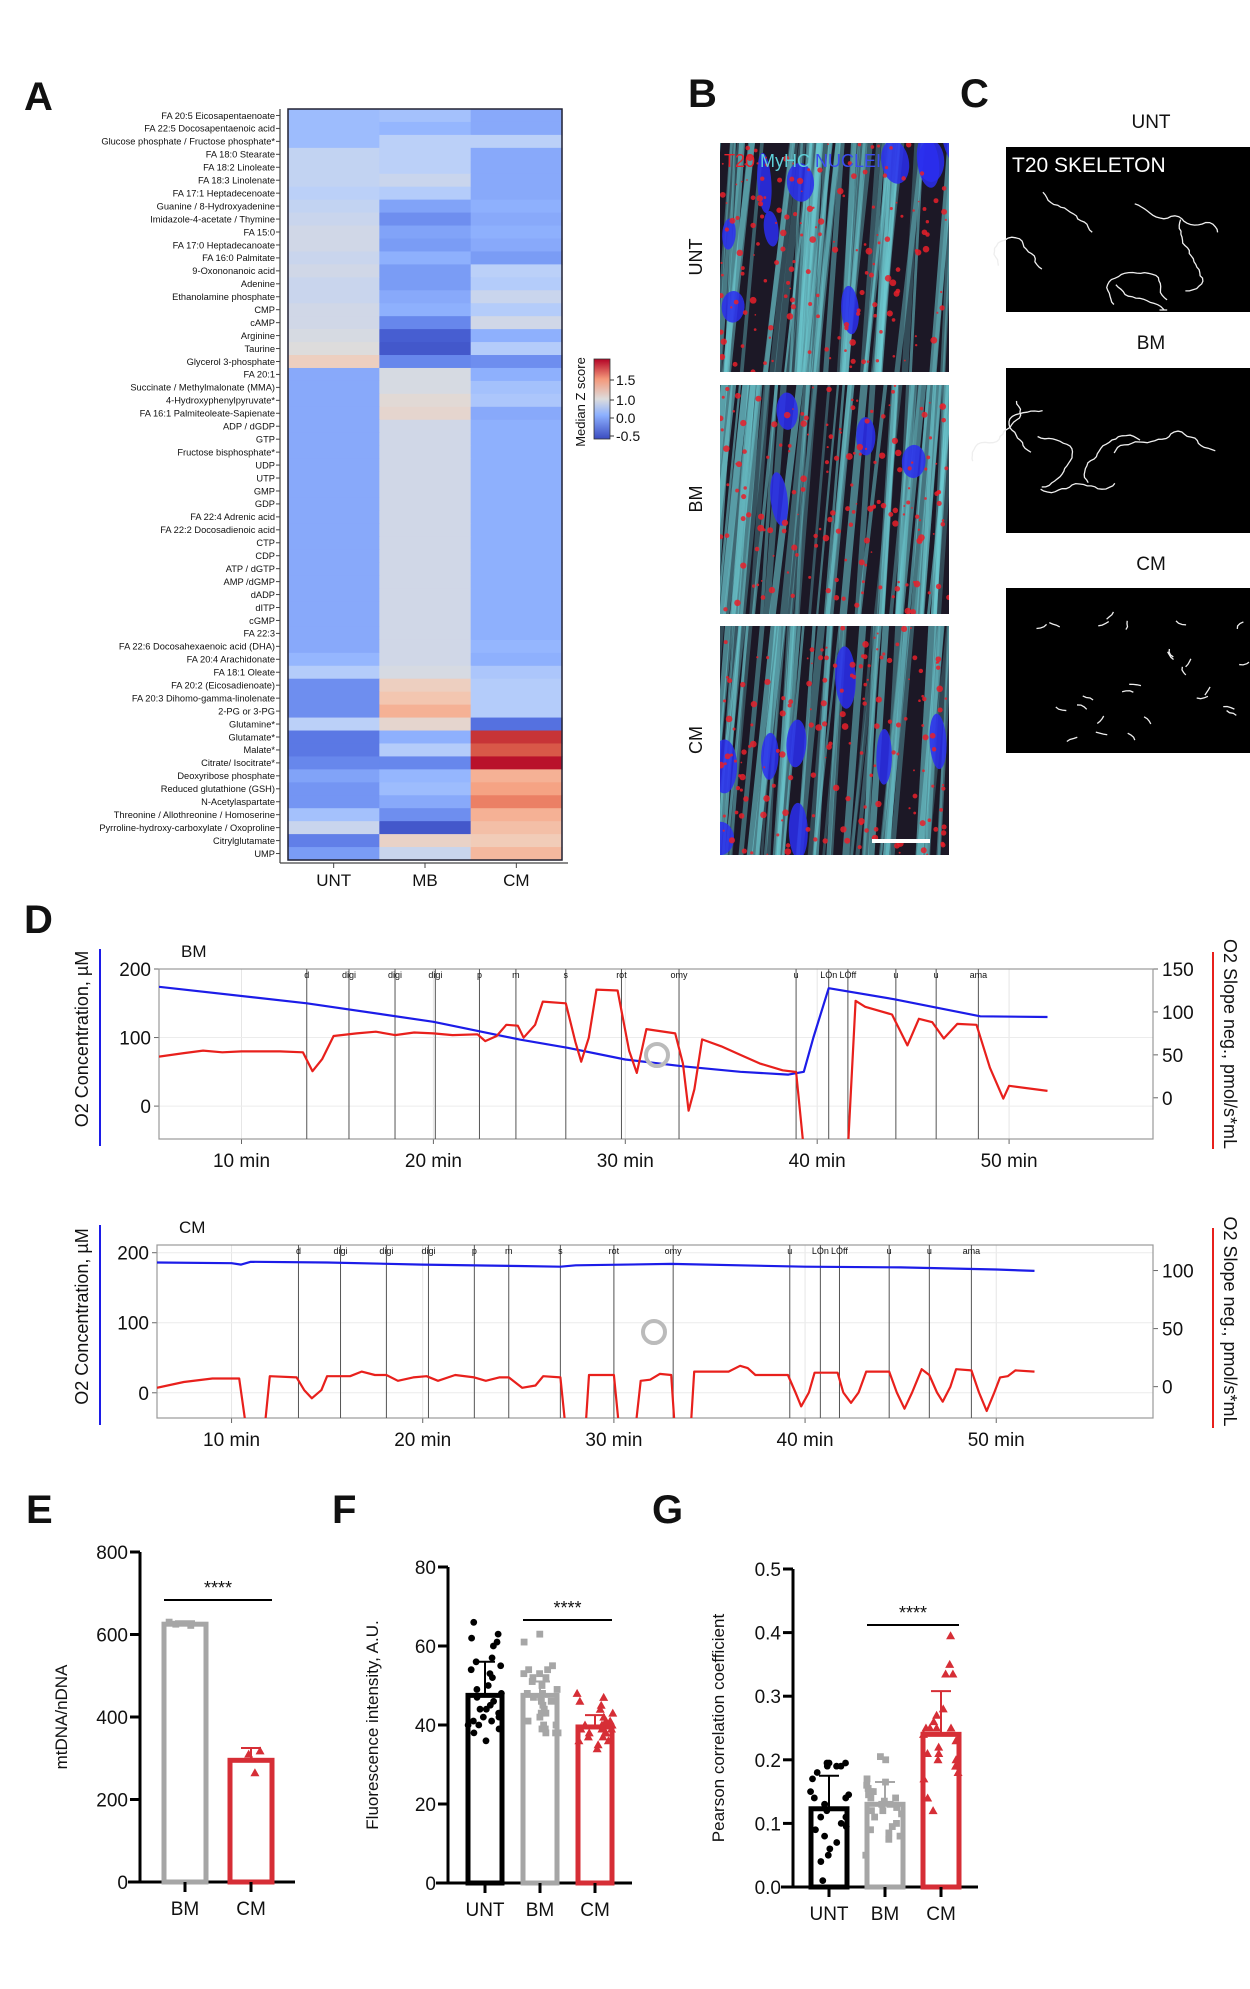 The height and width of the screenshot is (1989, 1250). I want to click on y-tick-label: 0.1, so click(768, 1824).